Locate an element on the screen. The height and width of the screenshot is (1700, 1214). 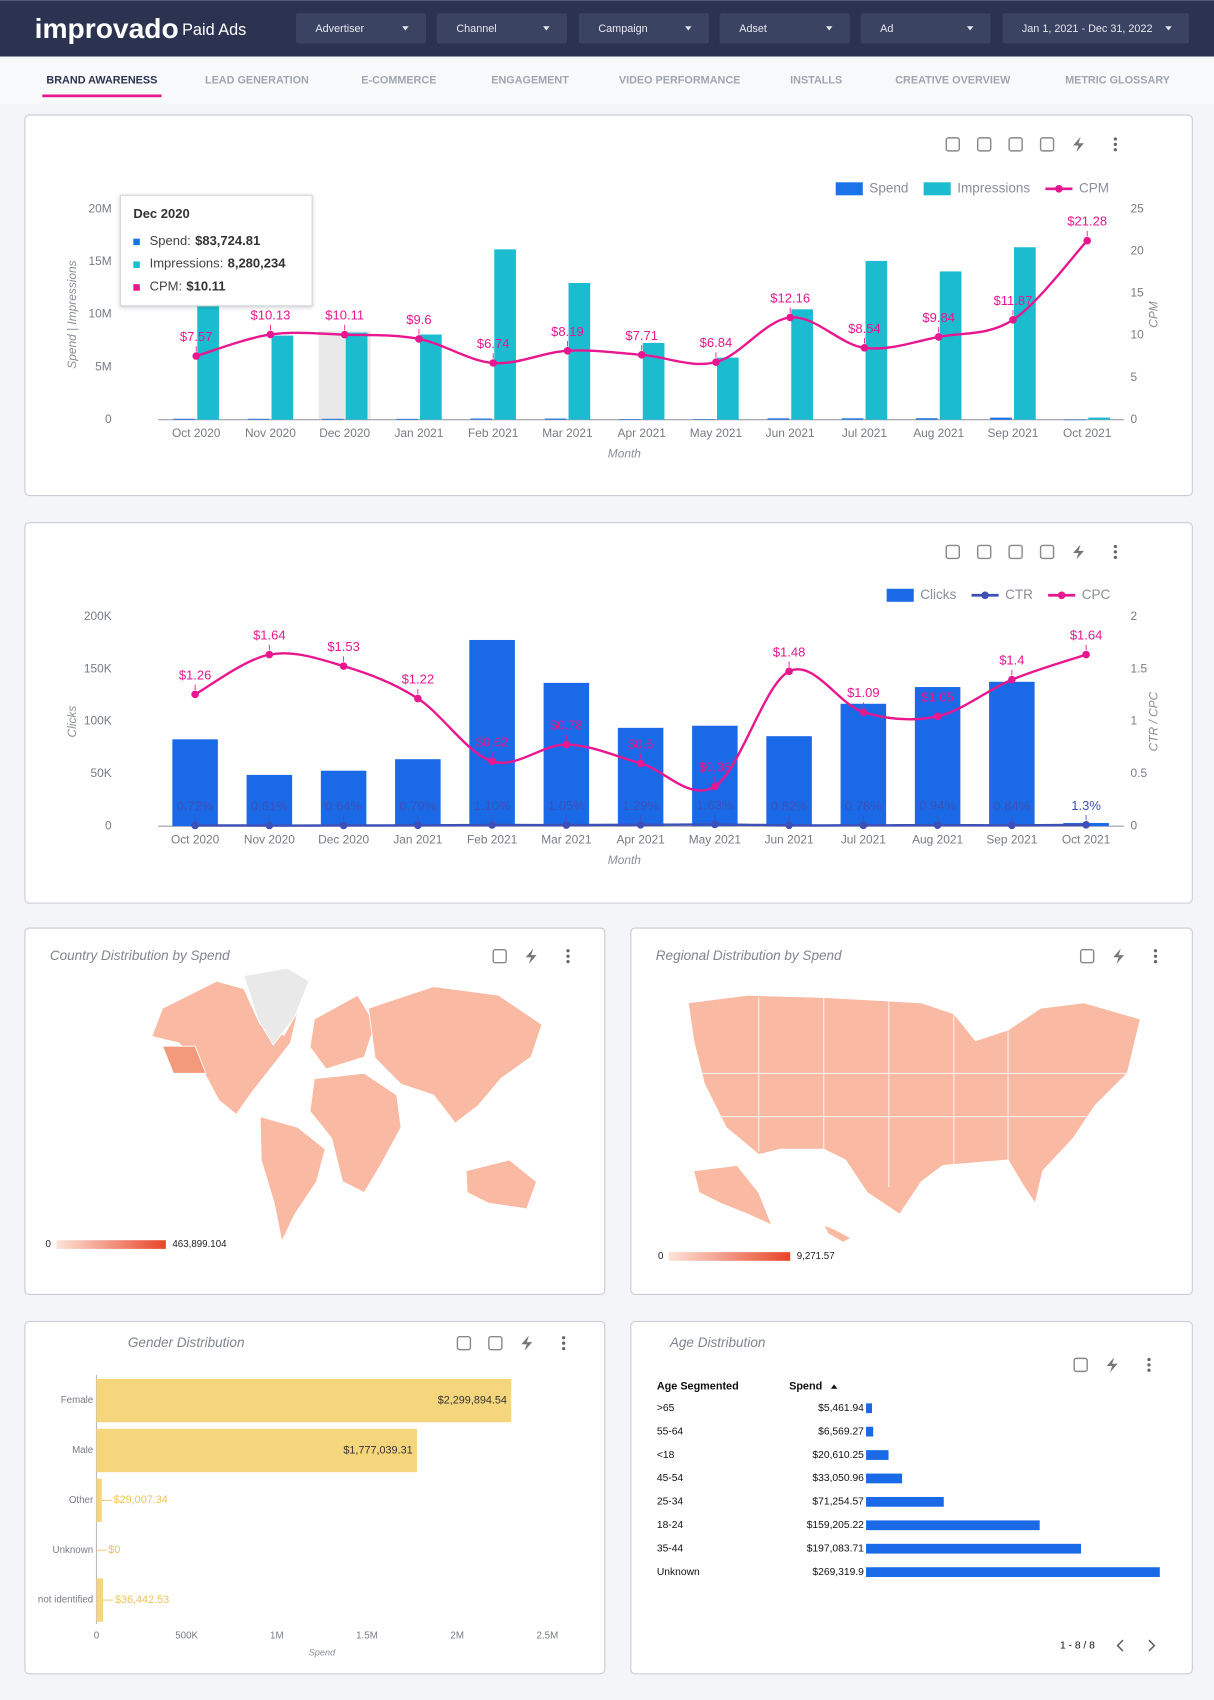
tab: ENGAGEMENT is located at coordinates (530, 80).